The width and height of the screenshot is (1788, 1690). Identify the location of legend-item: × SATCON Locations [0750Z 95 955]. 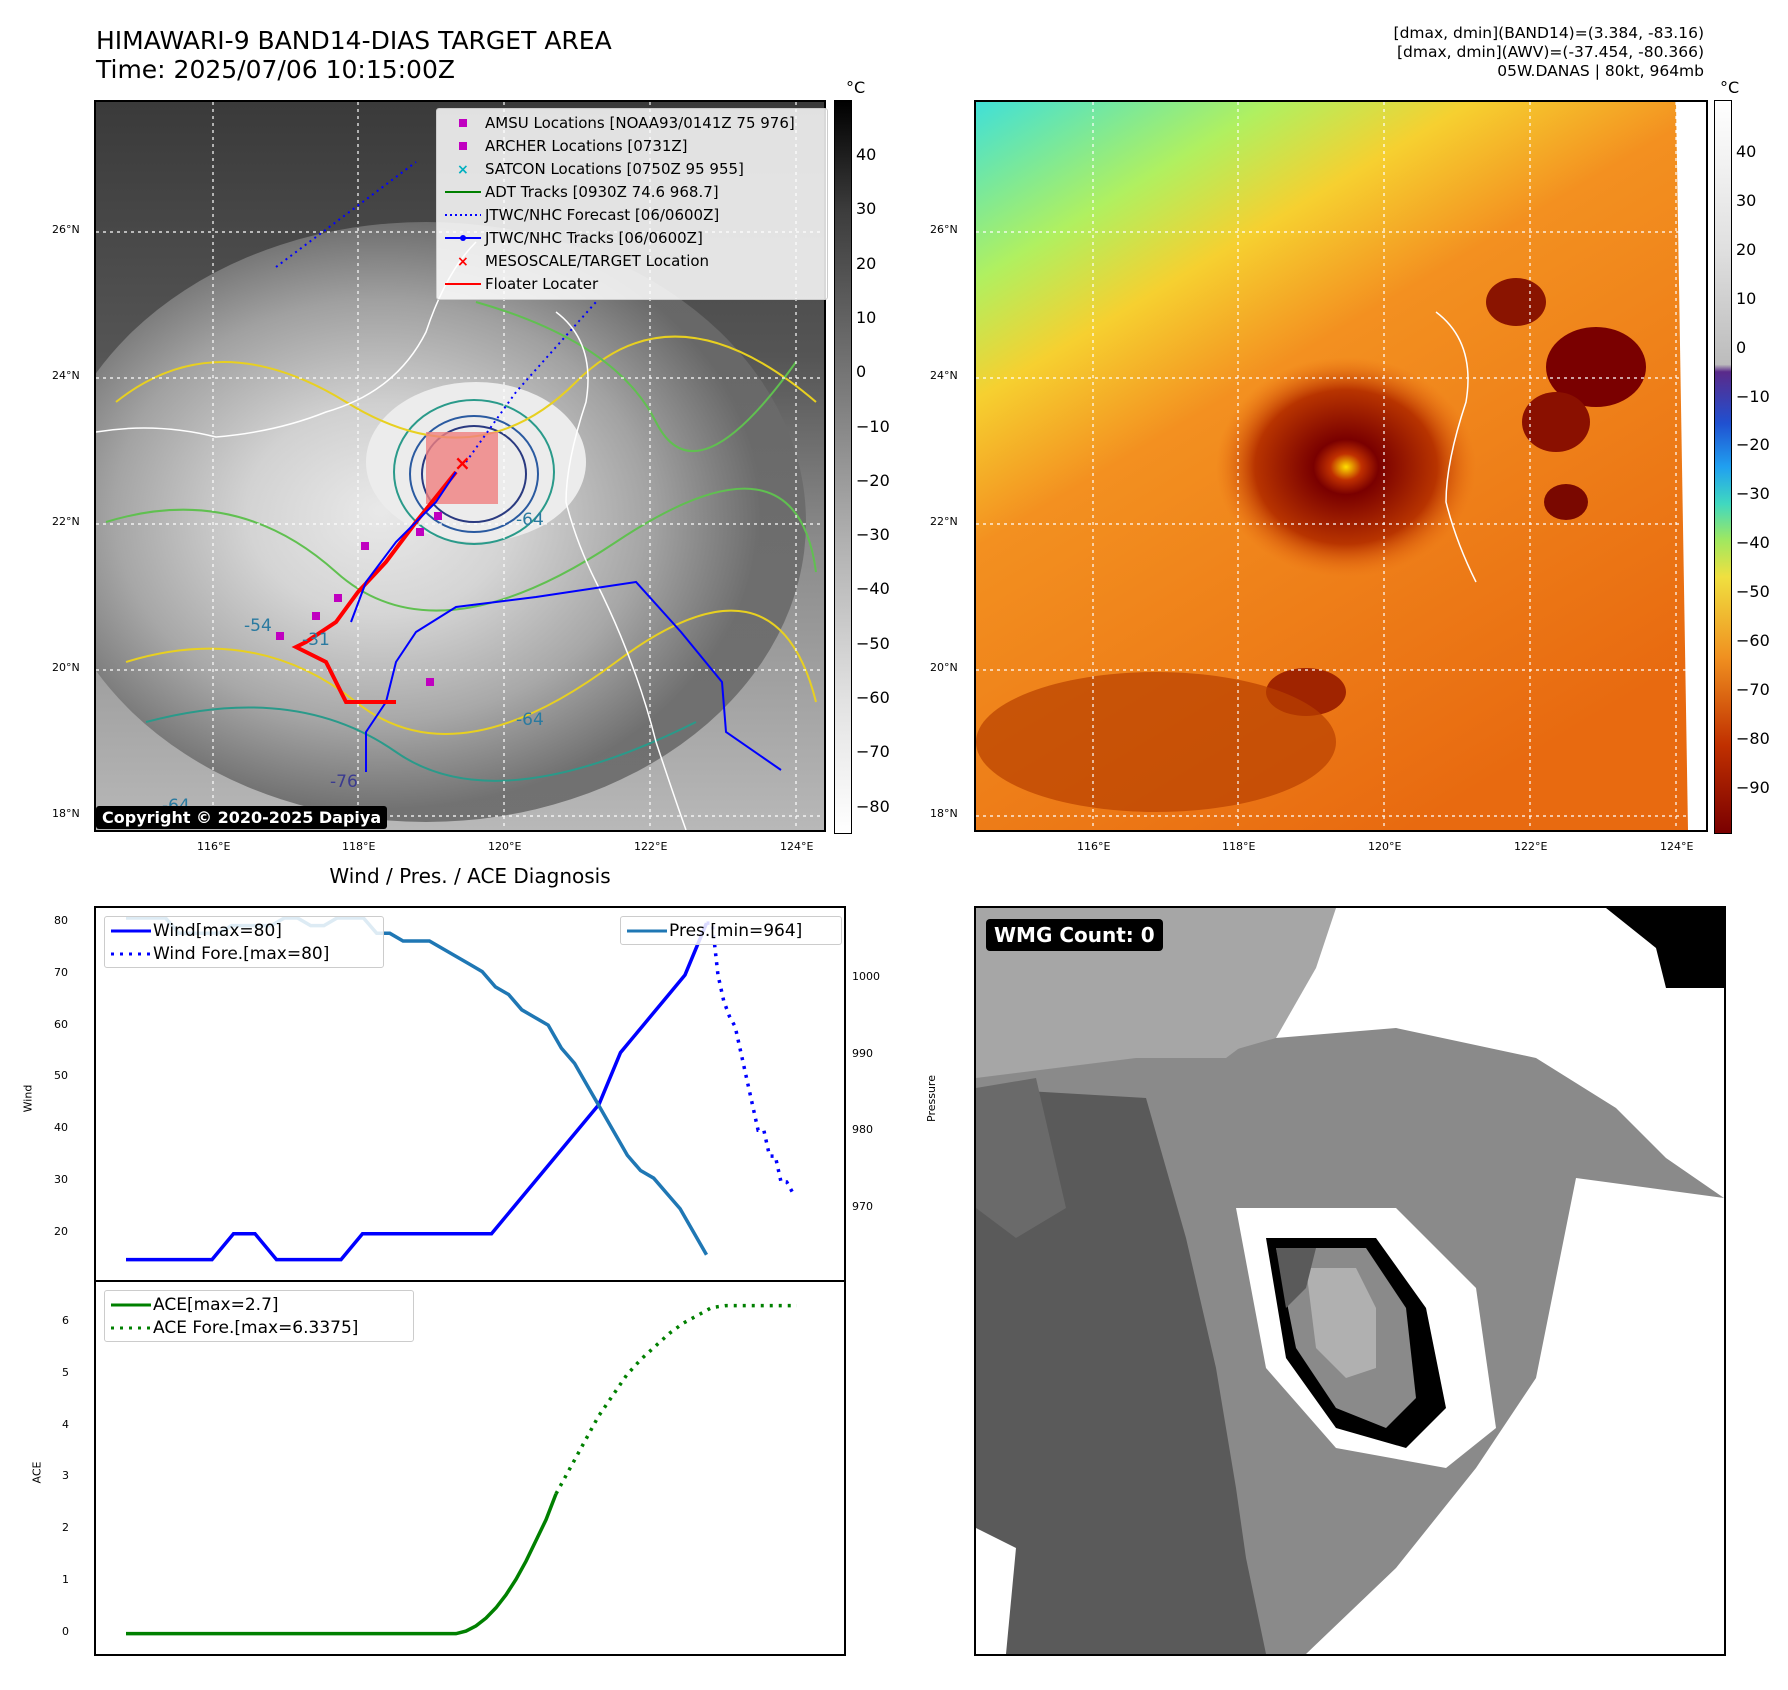
(632, 168).